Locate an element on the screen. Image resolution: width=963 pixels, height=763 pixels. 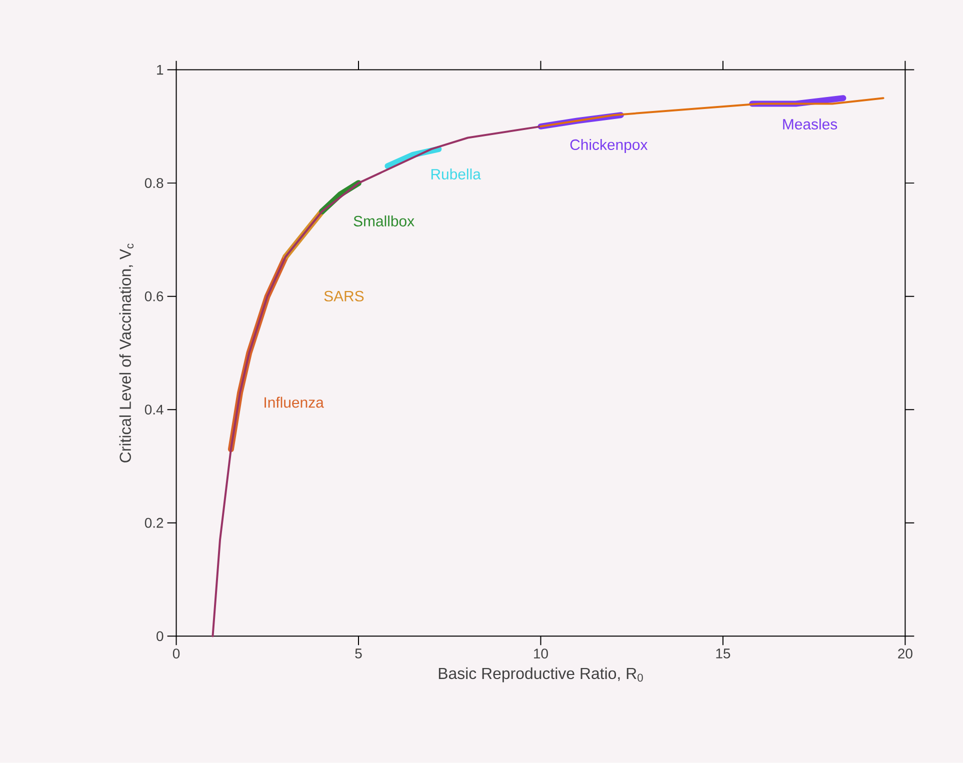
x-tick-label: 15 is located at coordinates (723, 653).